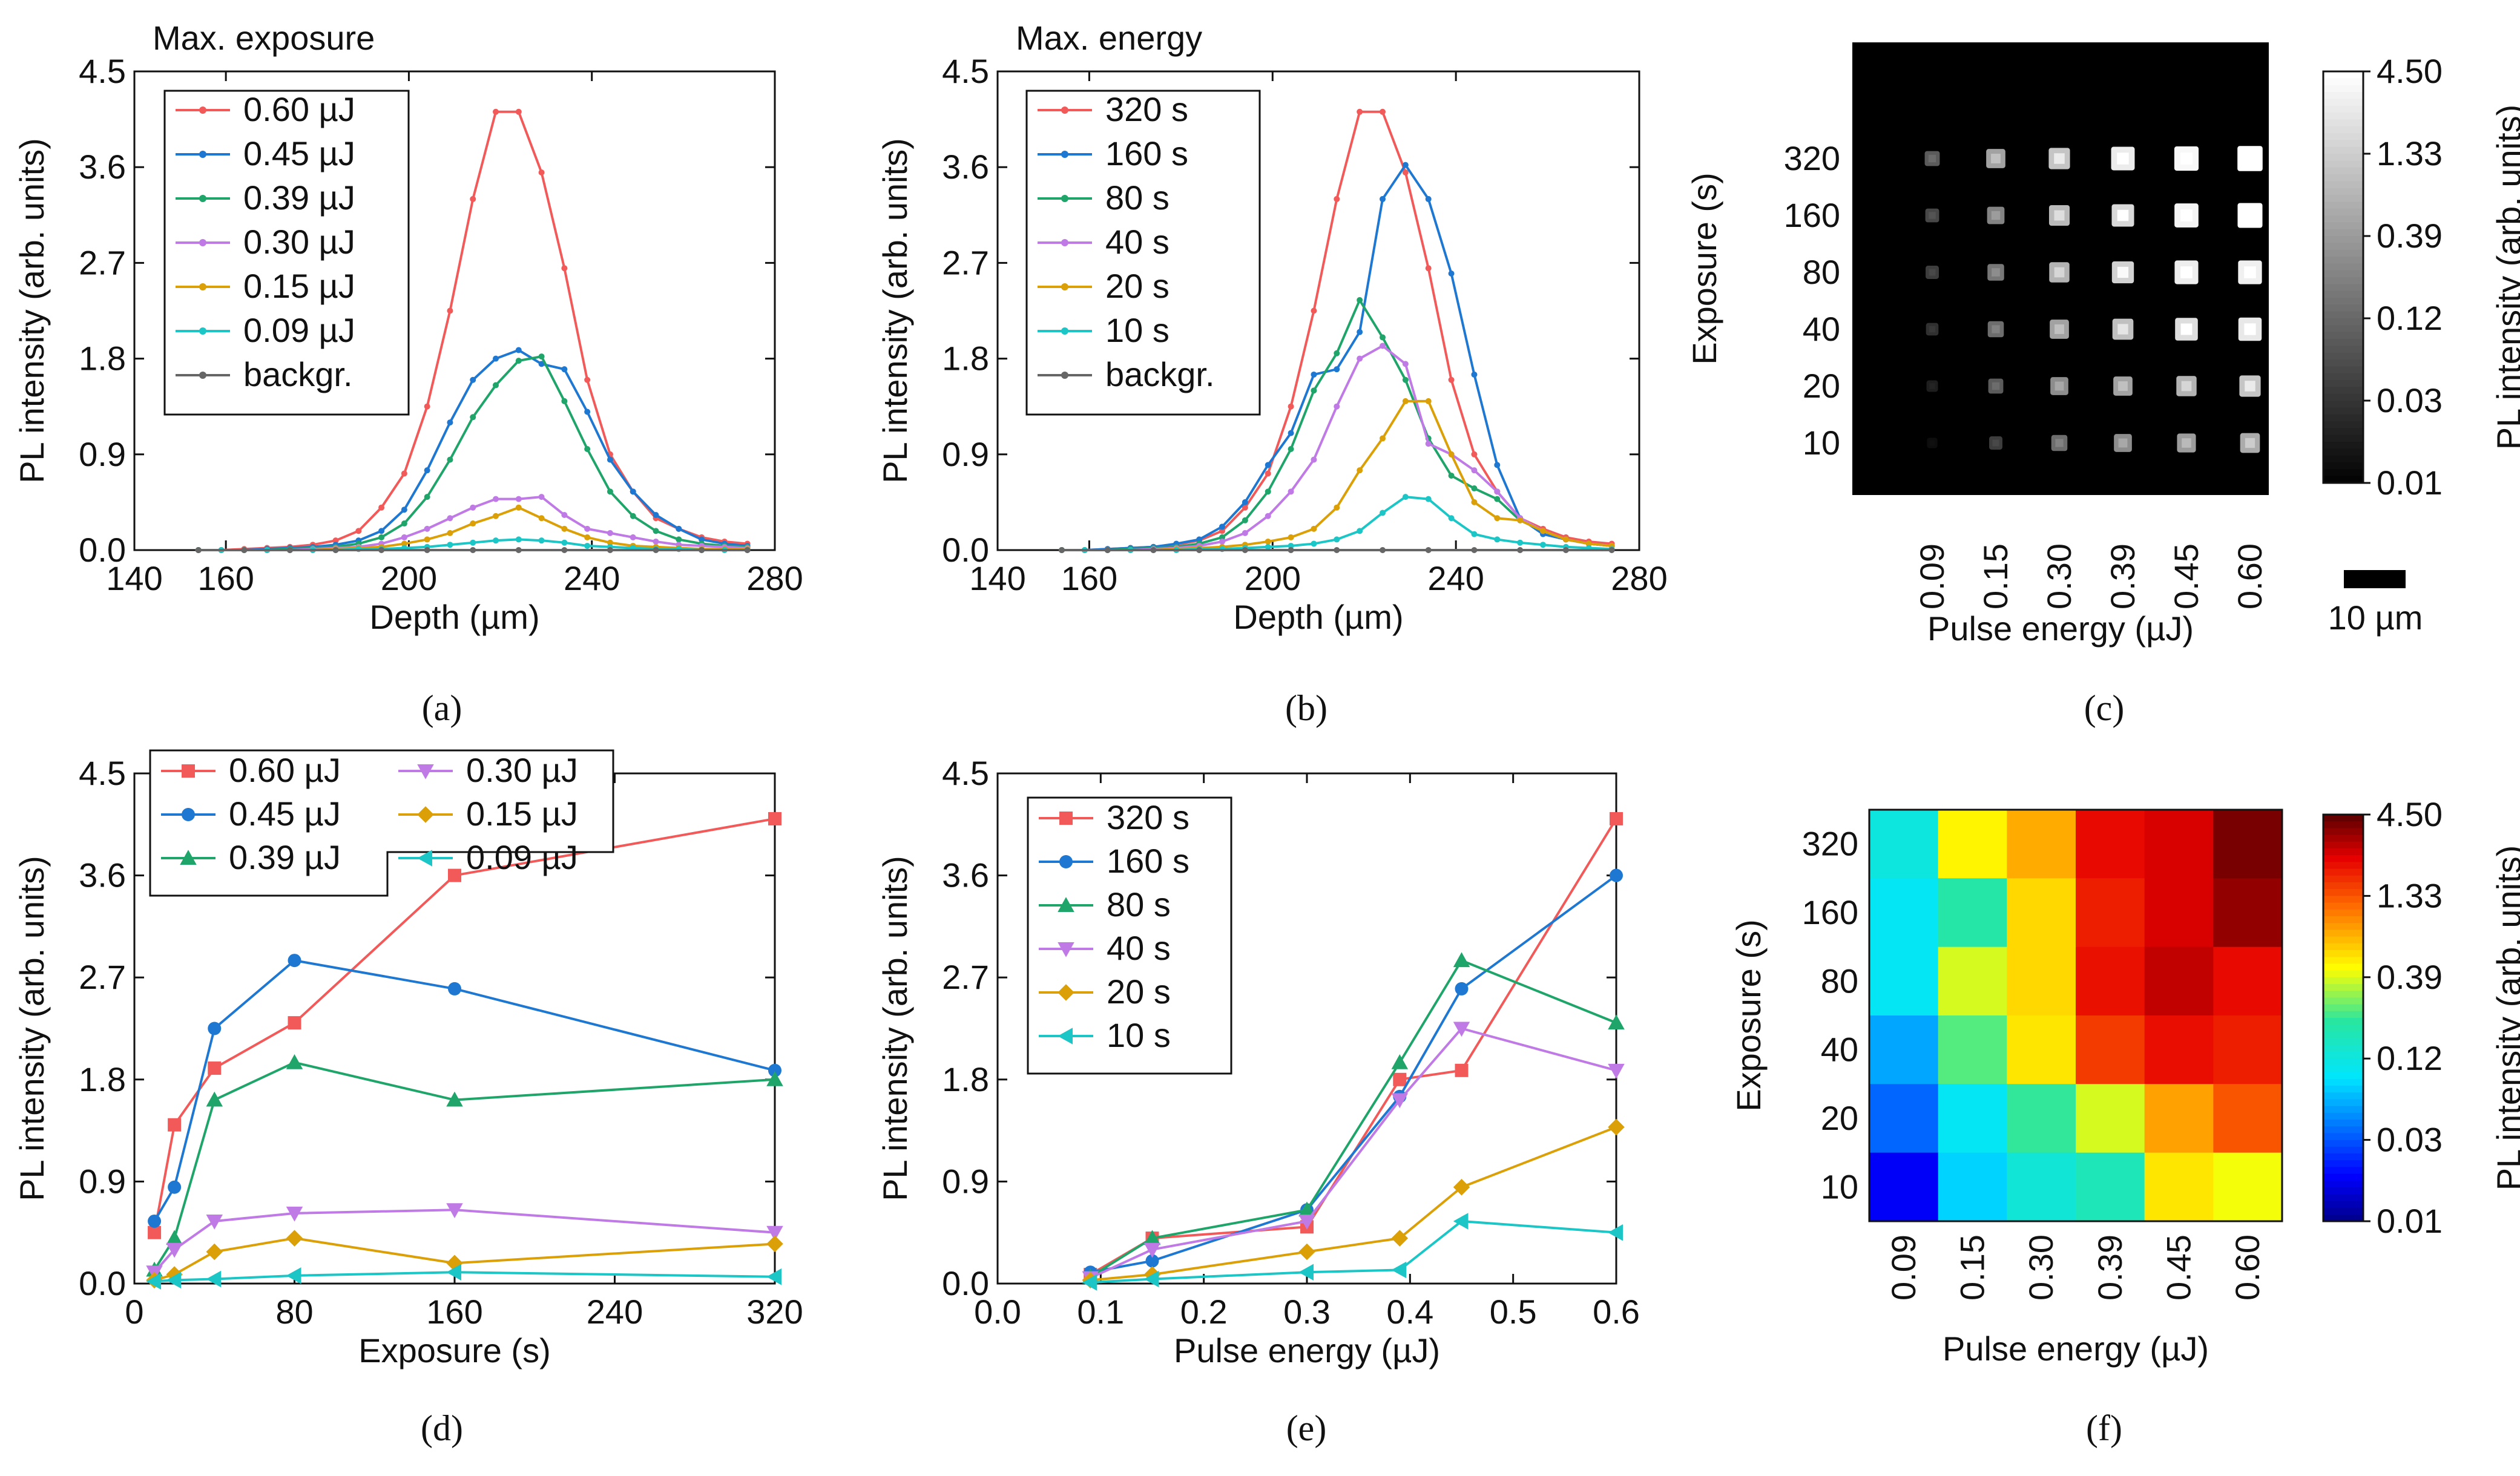  I want to click on legend-label: 0.60 µJ, so click(299, 109).